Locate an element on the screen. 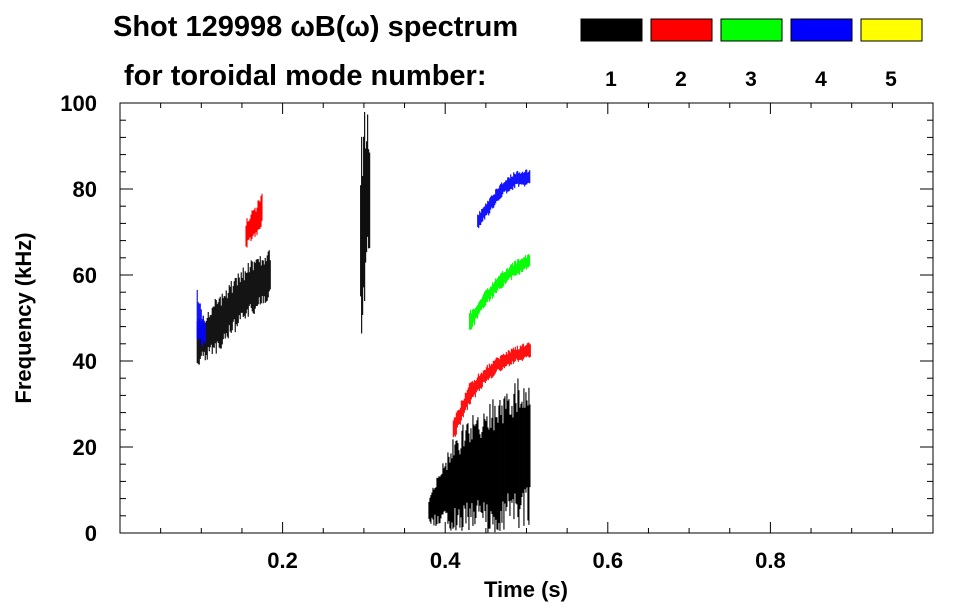 This screenshot has width=963, height=615. legend-label-5: 5 is located at coordinates (891, 79).